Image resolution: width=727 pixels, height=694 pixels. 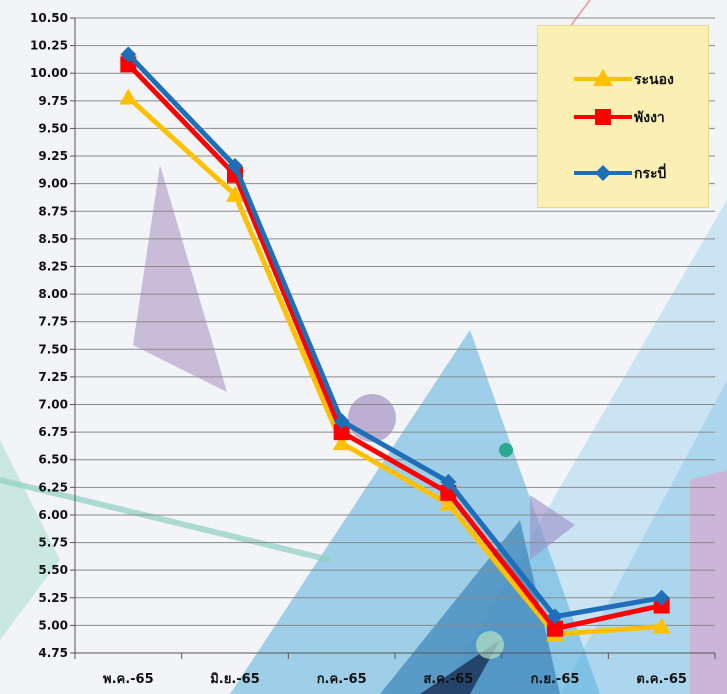 I want to click on y-tick-label: 9.25, so click(x=53, y=156).